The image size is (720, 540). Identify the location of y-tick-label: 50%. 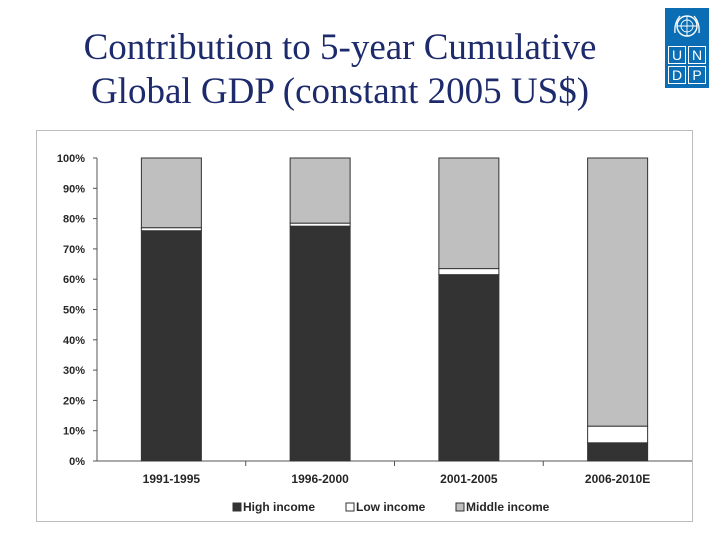
(74, 311).